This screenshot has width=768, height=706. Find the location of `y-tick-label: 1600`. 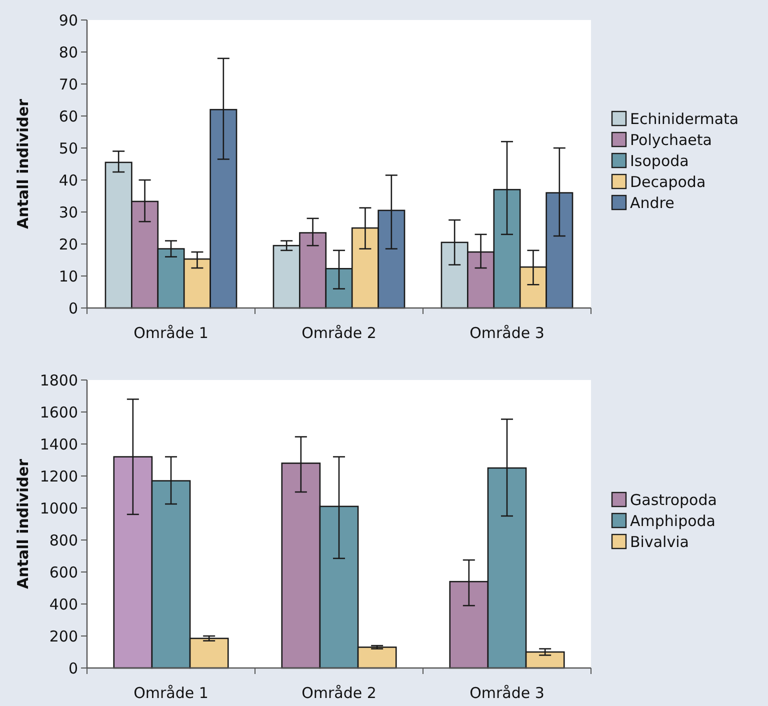

y-tick-label: 1600 is located at coordinates (59, 412).